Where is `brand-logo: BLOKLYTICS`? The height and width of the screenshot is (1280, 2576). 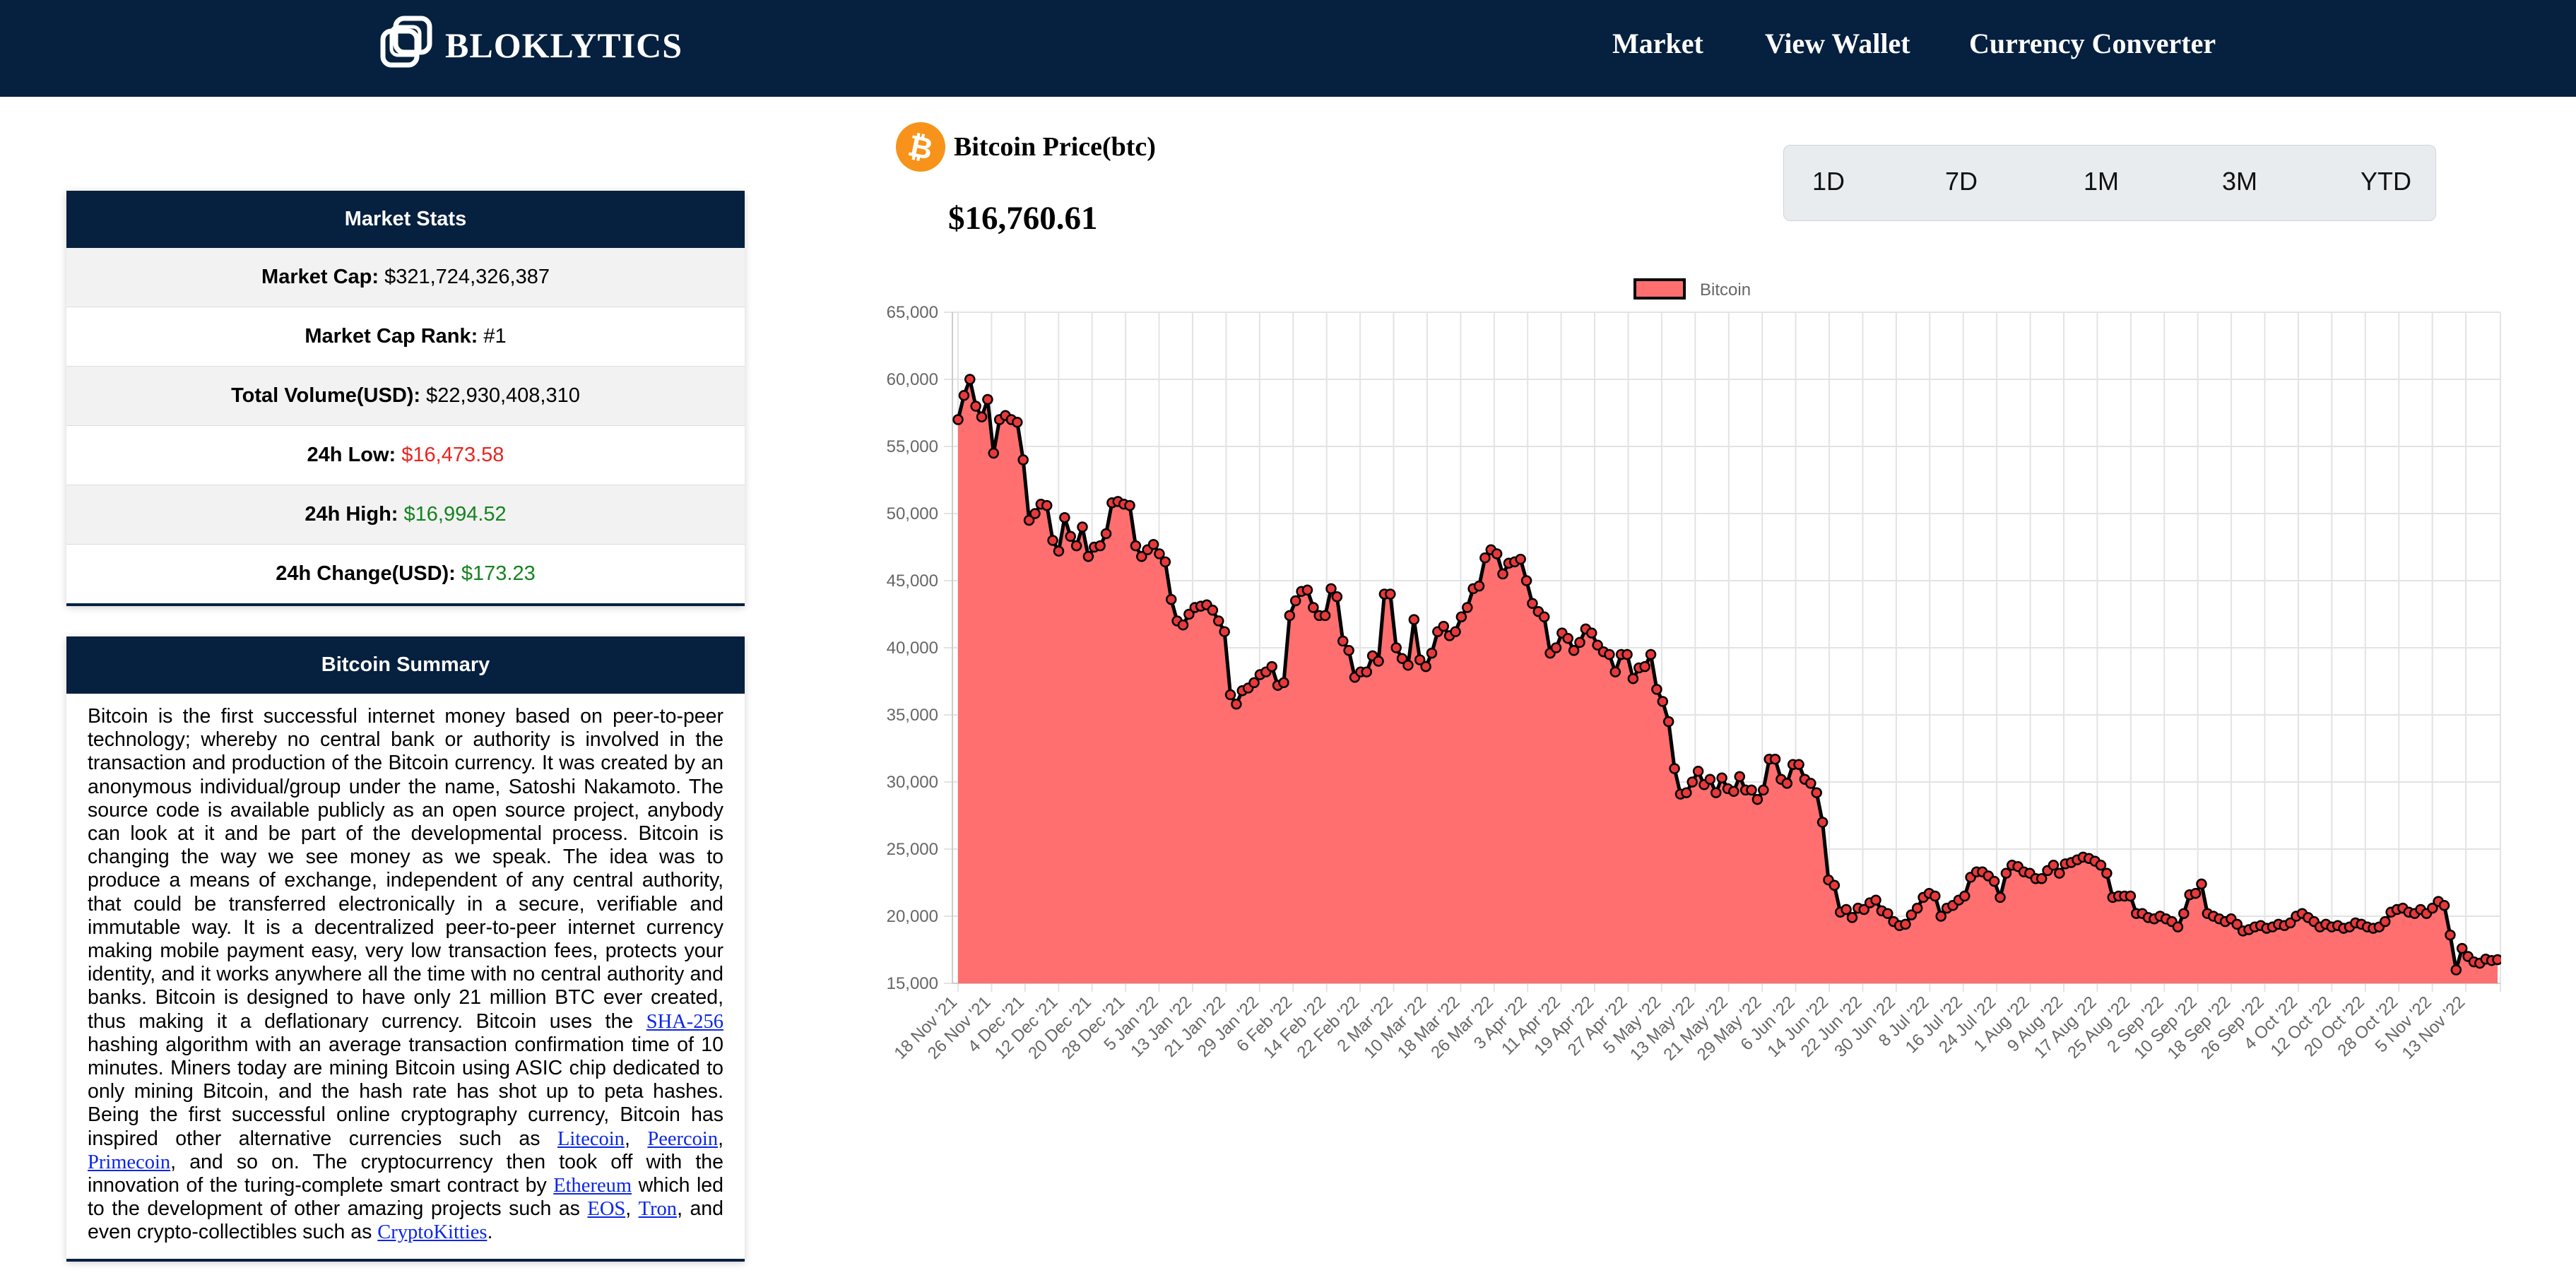 brand-logo: BLOKLYTICS is located at coordinates (528, 46).